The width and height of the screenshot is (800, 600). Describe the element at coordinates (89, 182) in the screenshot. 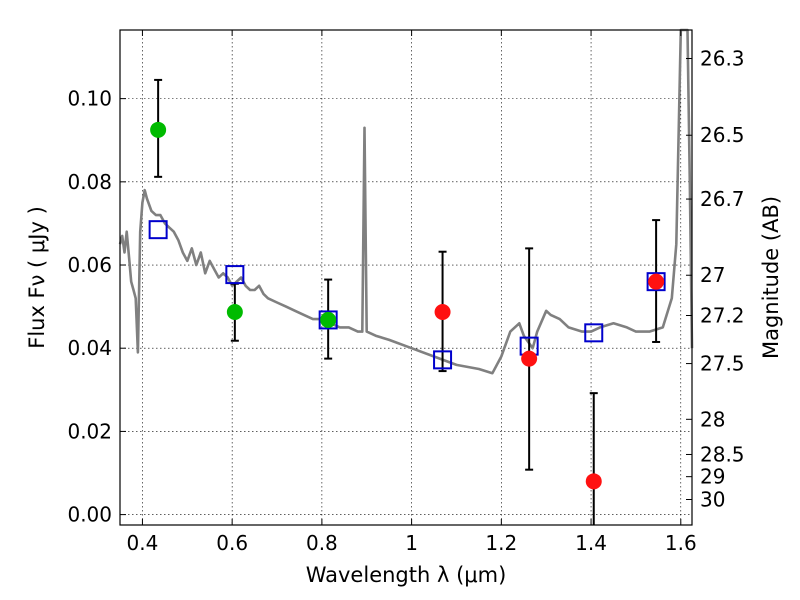

I see `y-tick-label: 0.08` at that location.